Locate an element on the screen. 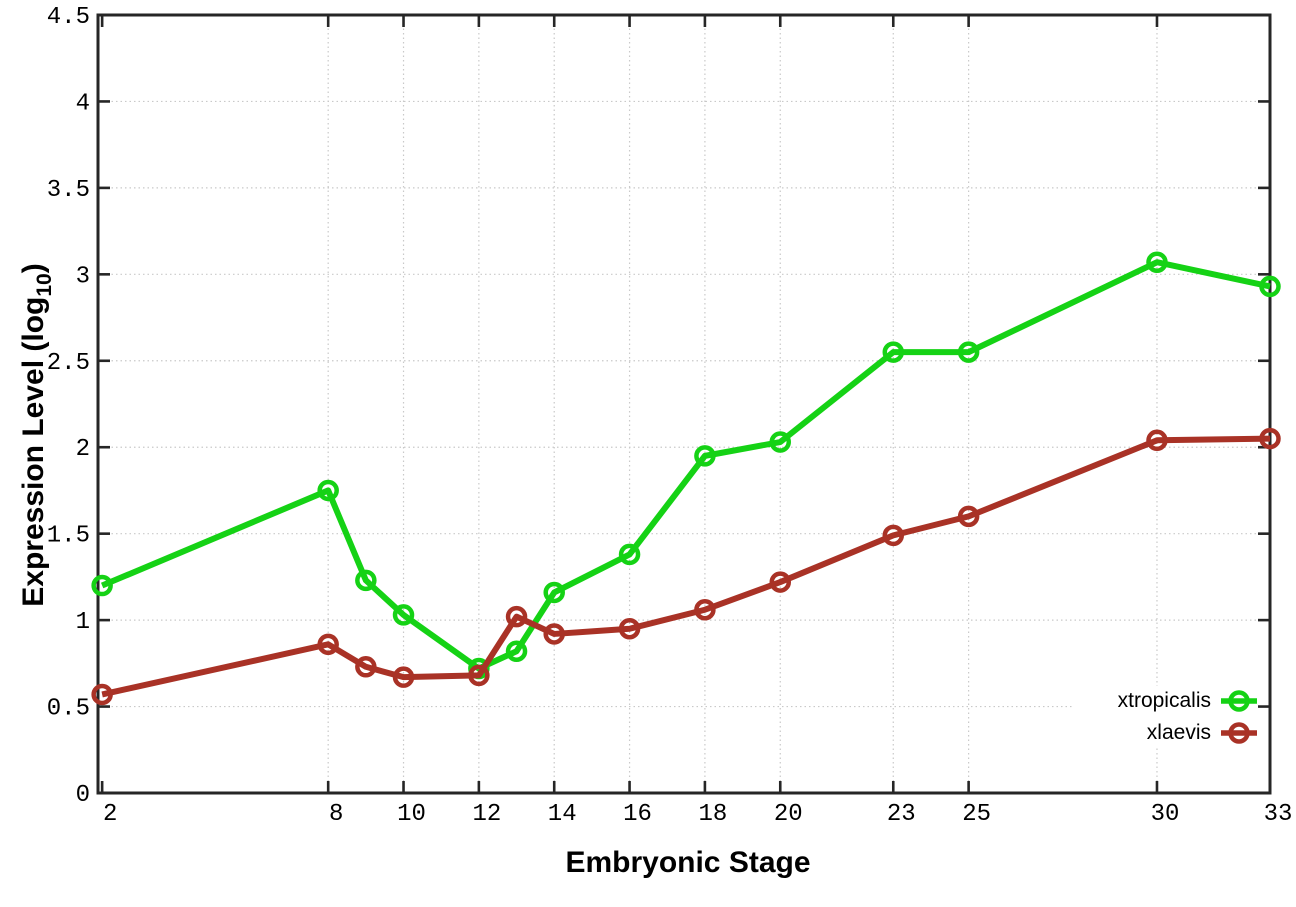  y-axis-label: Expression Level (log10) is located at coordinates (36, 435).